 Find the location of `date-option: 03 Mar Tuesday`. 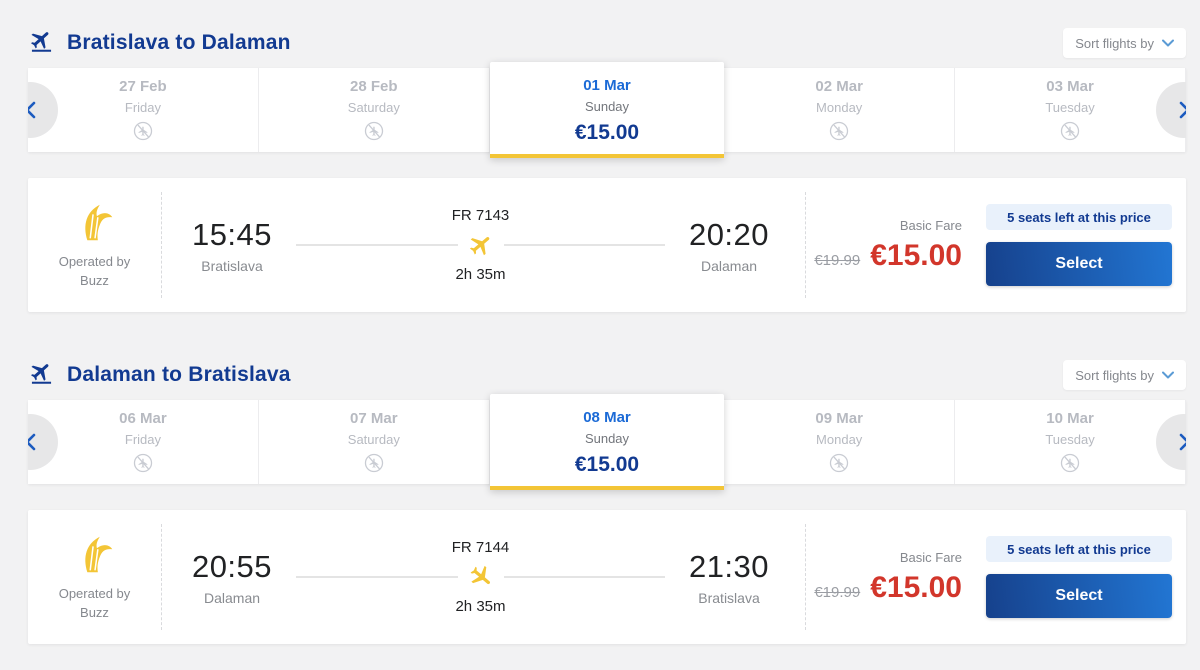

date-option: 03 Mar Tuesday is located at coordinates (1070, 110).